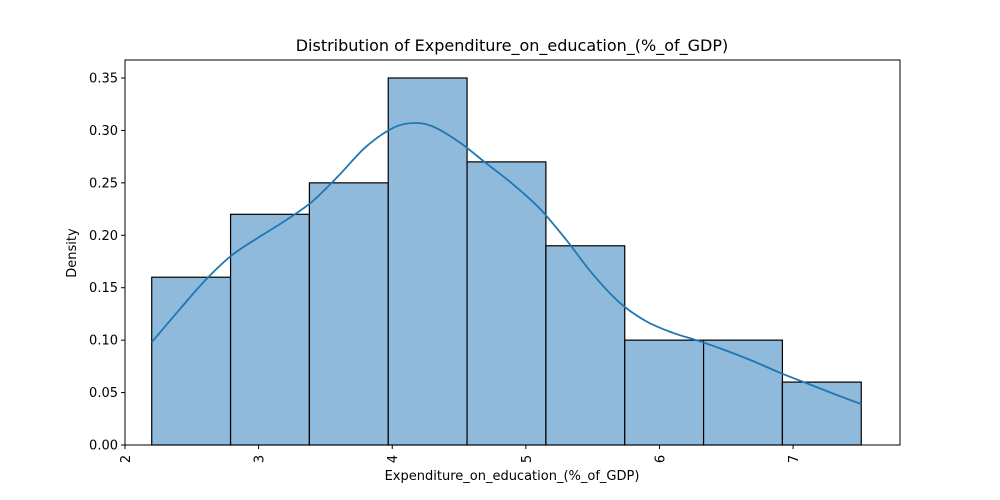 The height and width of the screenshot is (500, 1000). What do you see at coordinates (103, 288) in the screenshot?
I see `y-tick-label-0.15: 0.15` at bounding box center [103, 288].